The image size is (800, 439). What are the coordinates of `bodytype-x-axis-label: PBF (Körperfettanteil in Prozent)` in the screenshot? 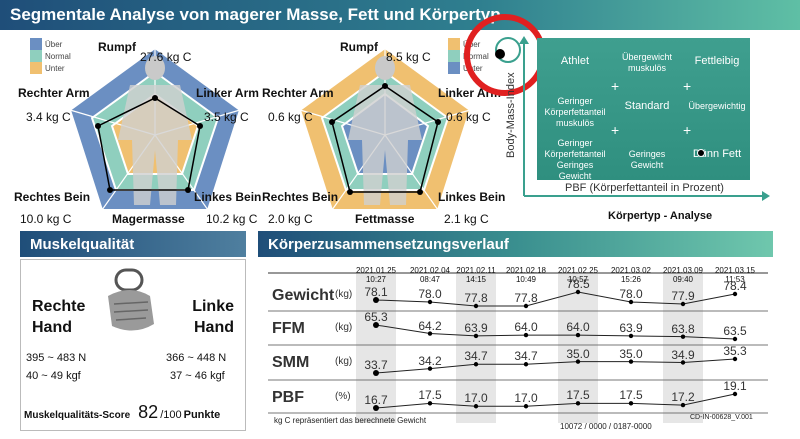 It's located at (644, 188).